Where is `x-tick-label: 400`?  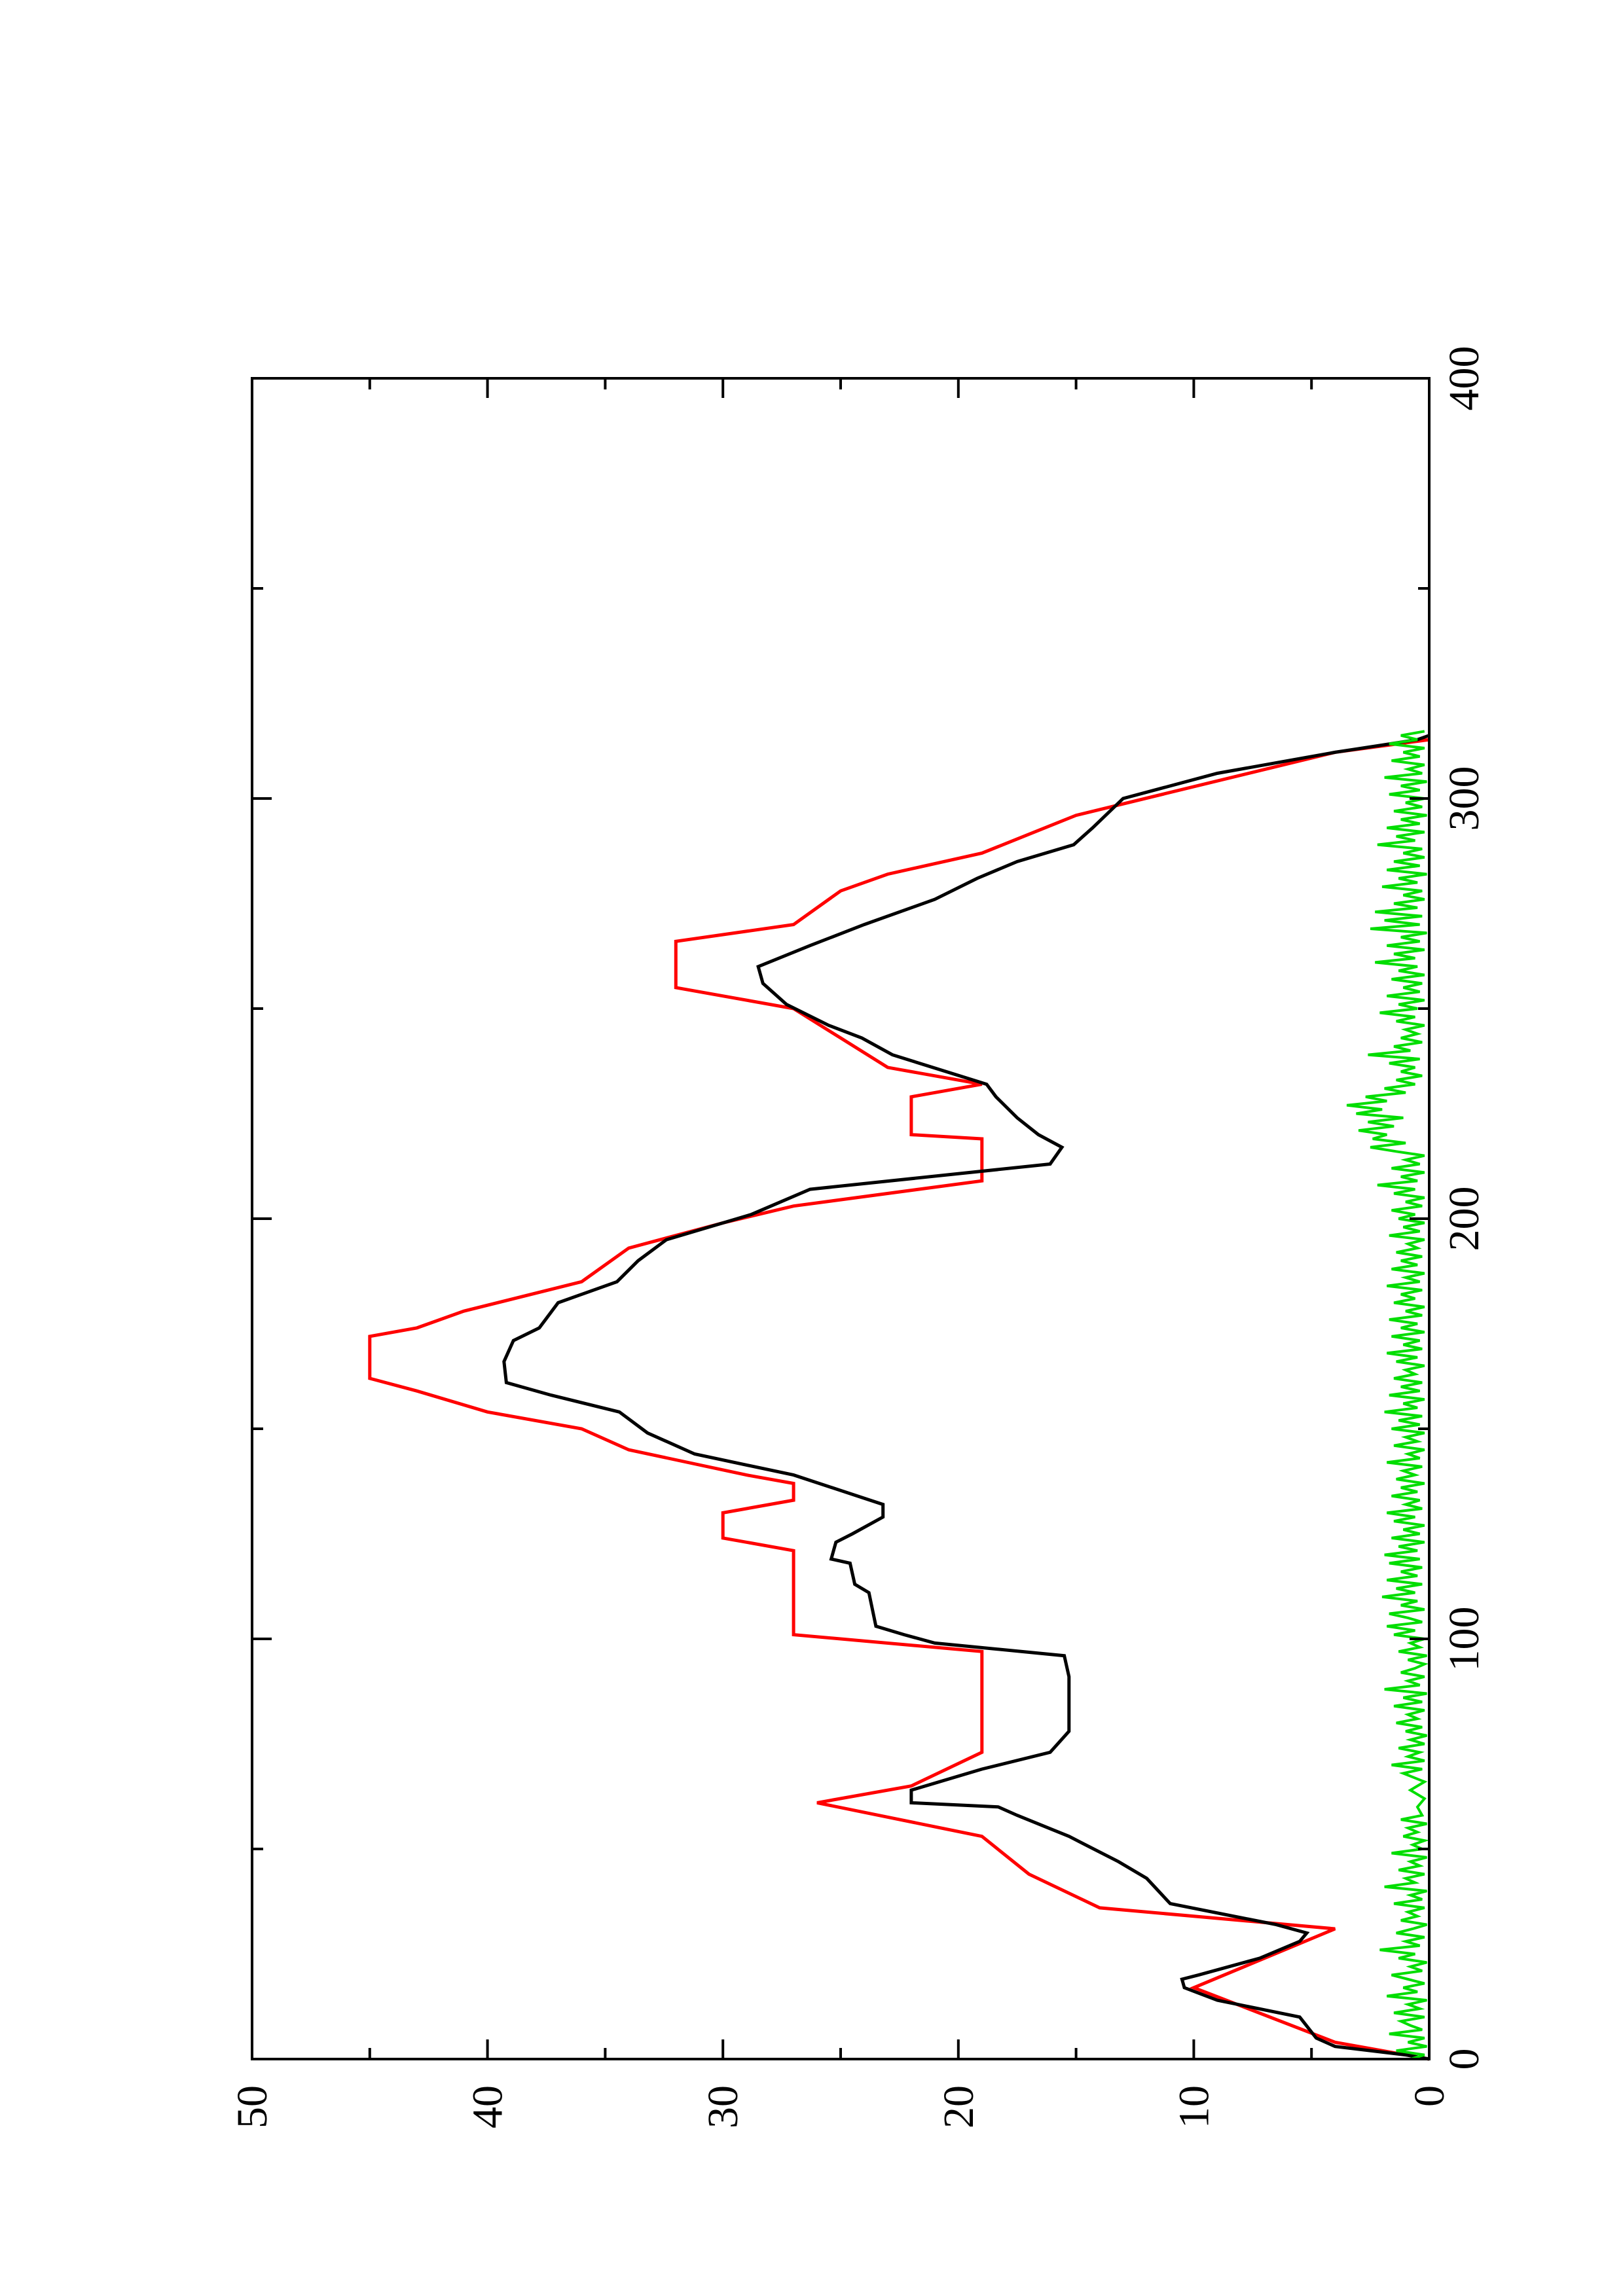
x-tick-label: 400 is located at coordinates (1464, 378).